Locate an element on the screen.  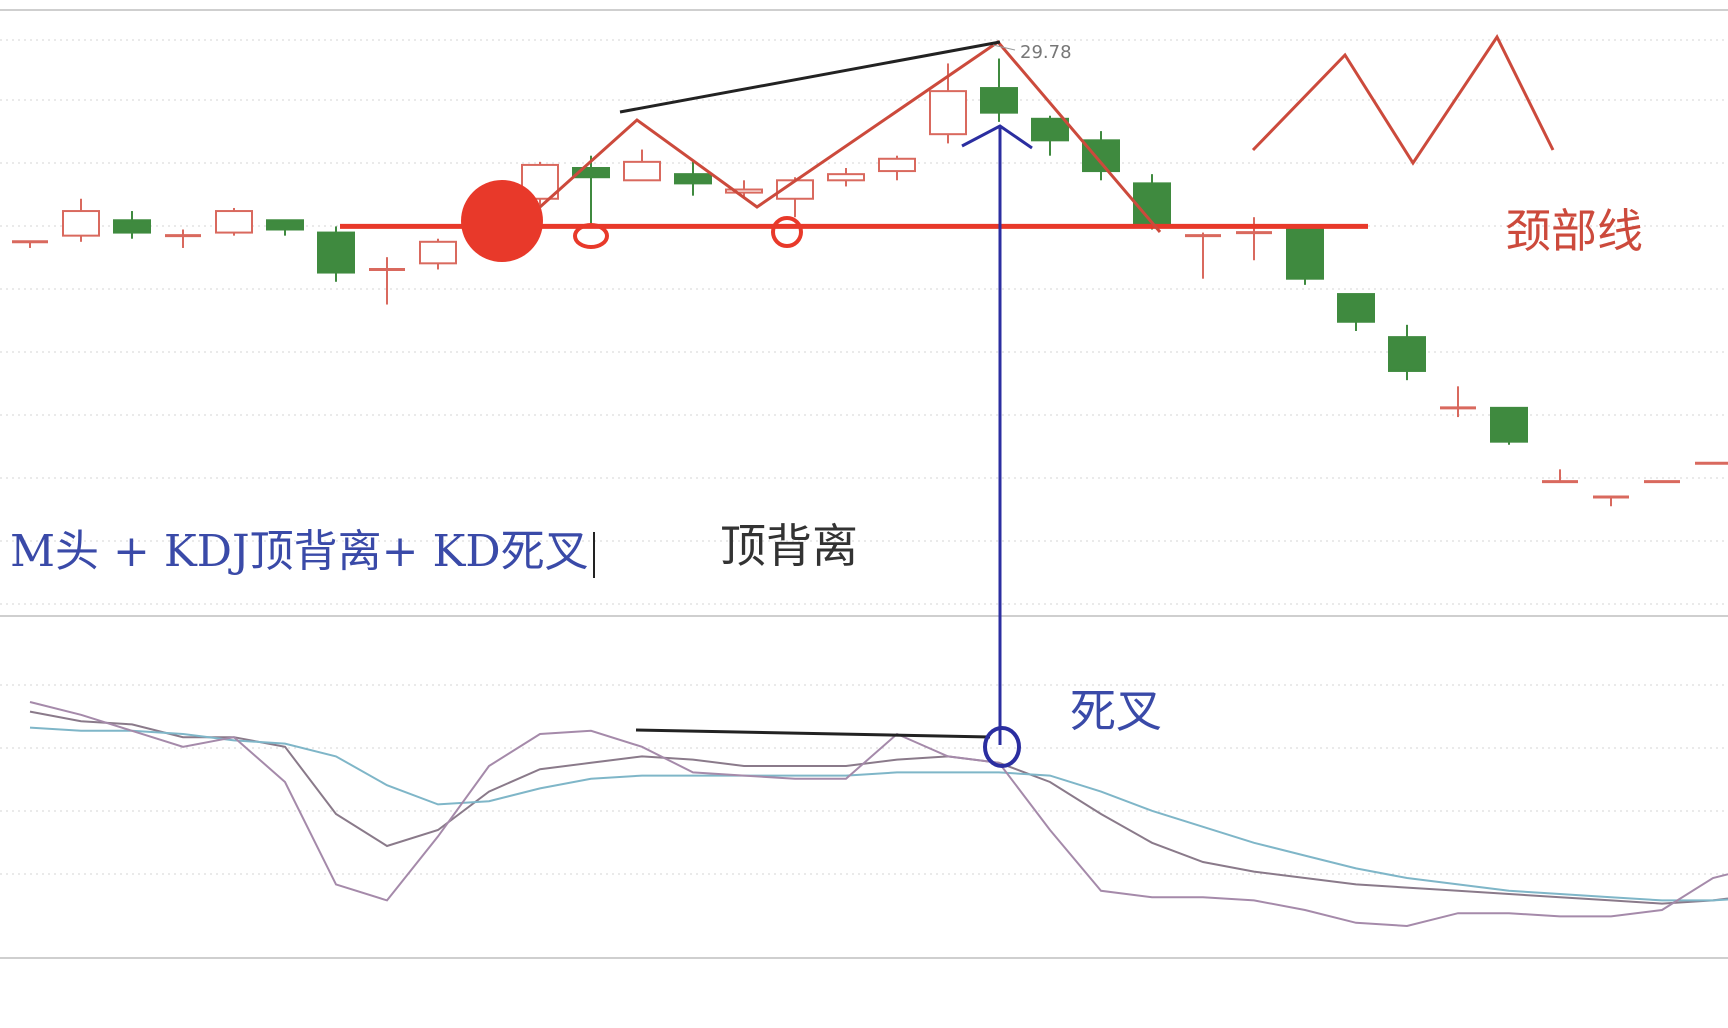
m-pattern-schematic is located at coordinates (1403, 100).